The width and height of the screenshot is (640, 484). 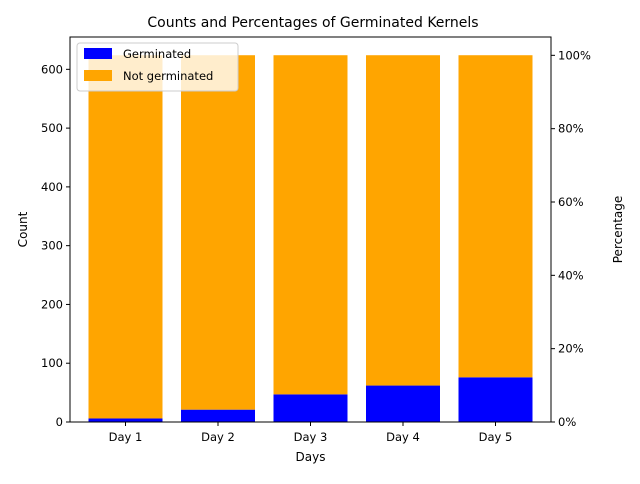 What do you see at coordinates (168, 76) in the screenshot?
I see `legend-label: Not germinated` at bounding box center [168, 76].